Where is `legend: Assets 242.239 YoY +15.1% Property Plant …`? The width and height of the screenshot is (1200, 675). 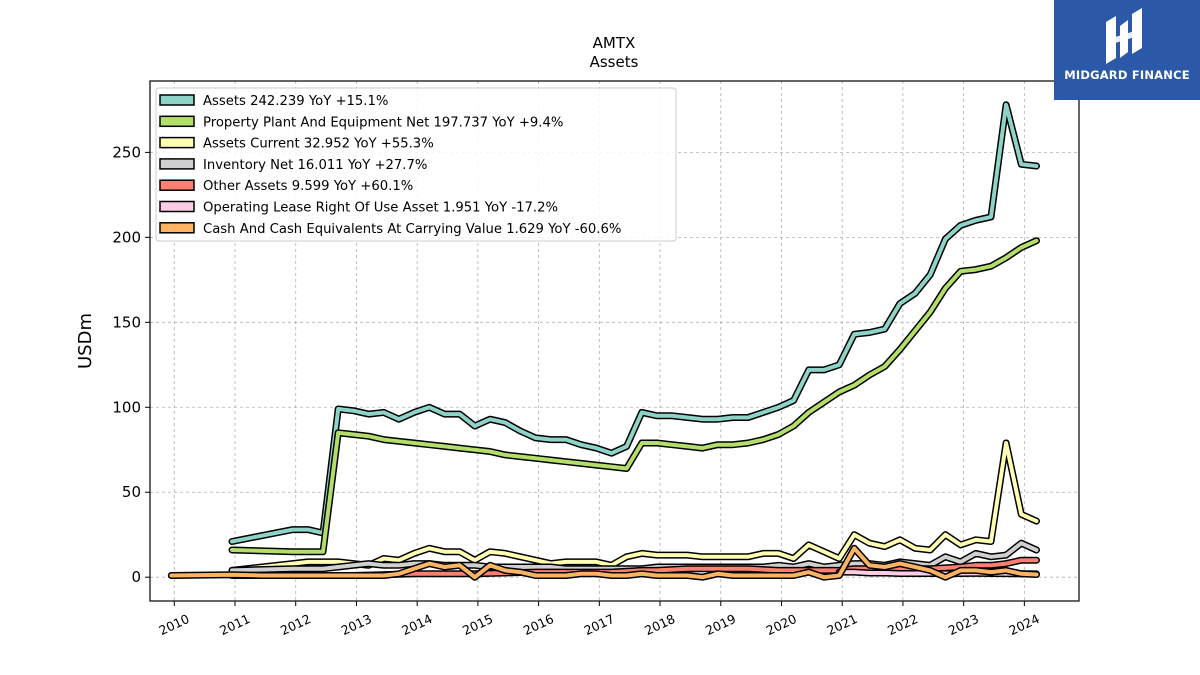
legend: Assets 242.239 YoY +15.1% Property Plant … is located at coordinates (416, 164).